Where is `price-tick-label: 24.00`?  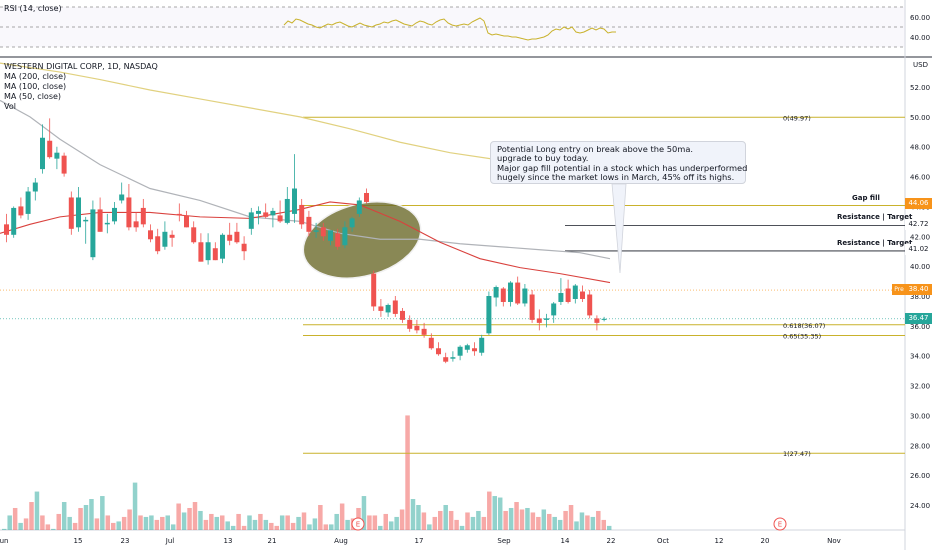 price-tick-label: 24.00 is located at coordinates (920, 506).